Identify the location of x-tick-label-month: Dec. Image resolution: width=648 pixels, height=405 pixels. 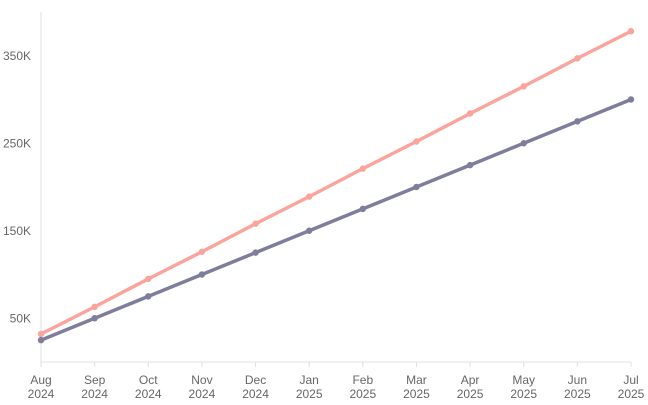
(255, 380).